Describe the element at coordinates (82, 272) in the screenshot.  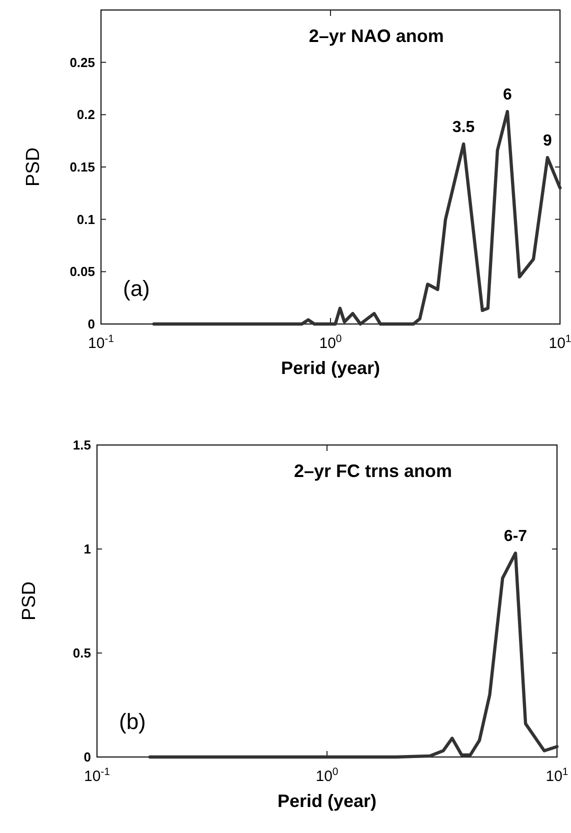
I see `y-tick-label: 0.05` at that location.